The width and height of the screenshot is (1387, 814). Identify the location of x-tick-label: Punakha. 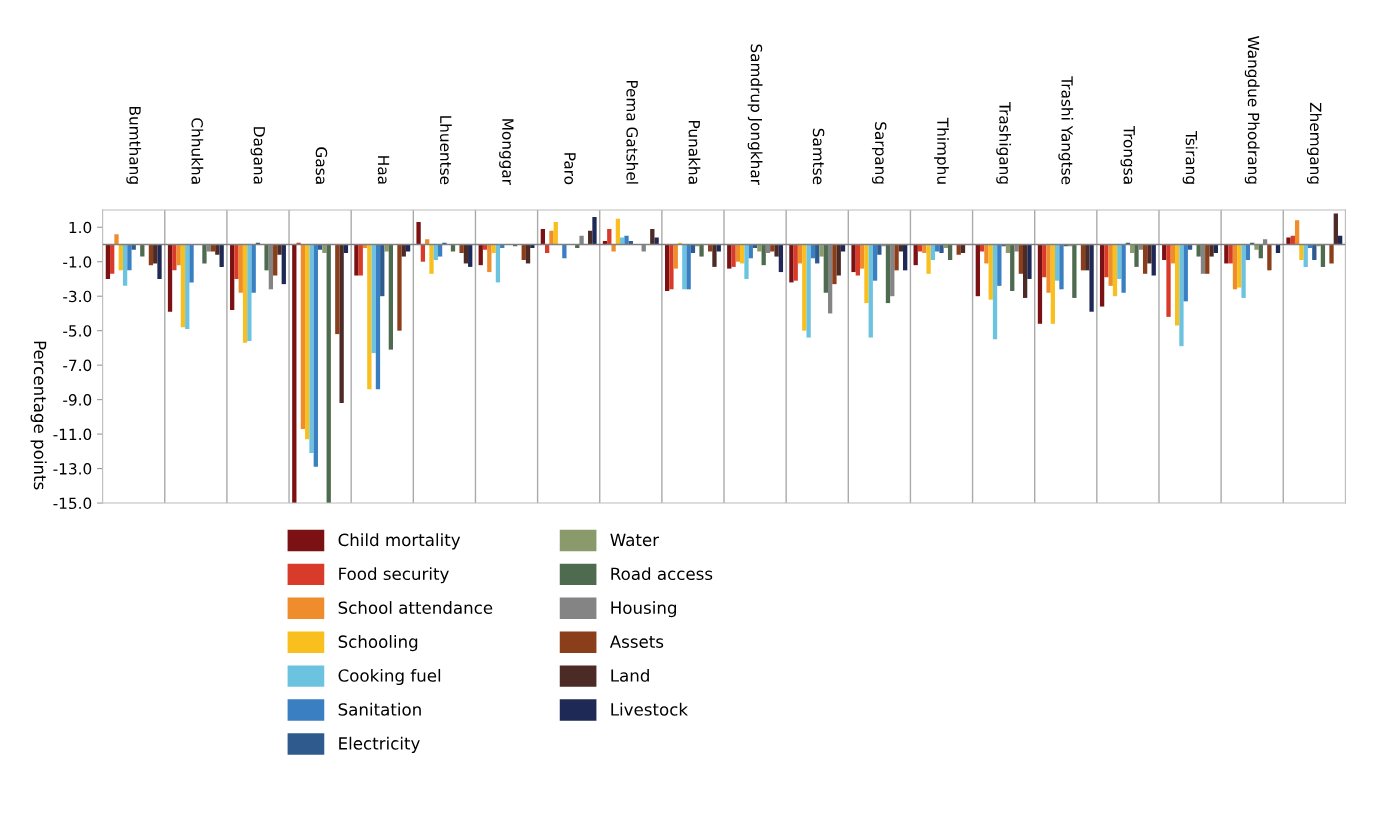
(694, 152).